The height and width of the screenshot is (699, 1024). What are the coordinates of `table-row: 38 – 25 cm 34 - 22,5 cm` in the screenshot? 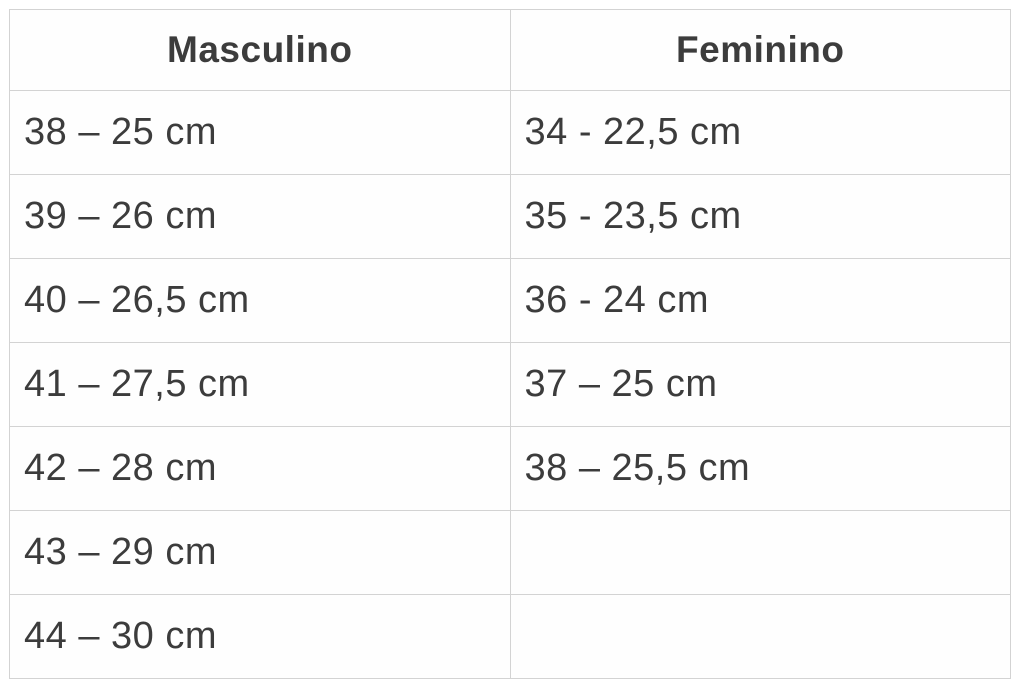 It's located at (510, 132).